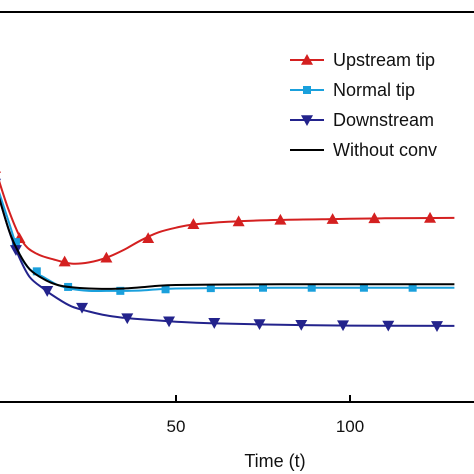 This screenshot has height=474, width=474. I want to click on legend-label: Downstream, so click(383, 120).